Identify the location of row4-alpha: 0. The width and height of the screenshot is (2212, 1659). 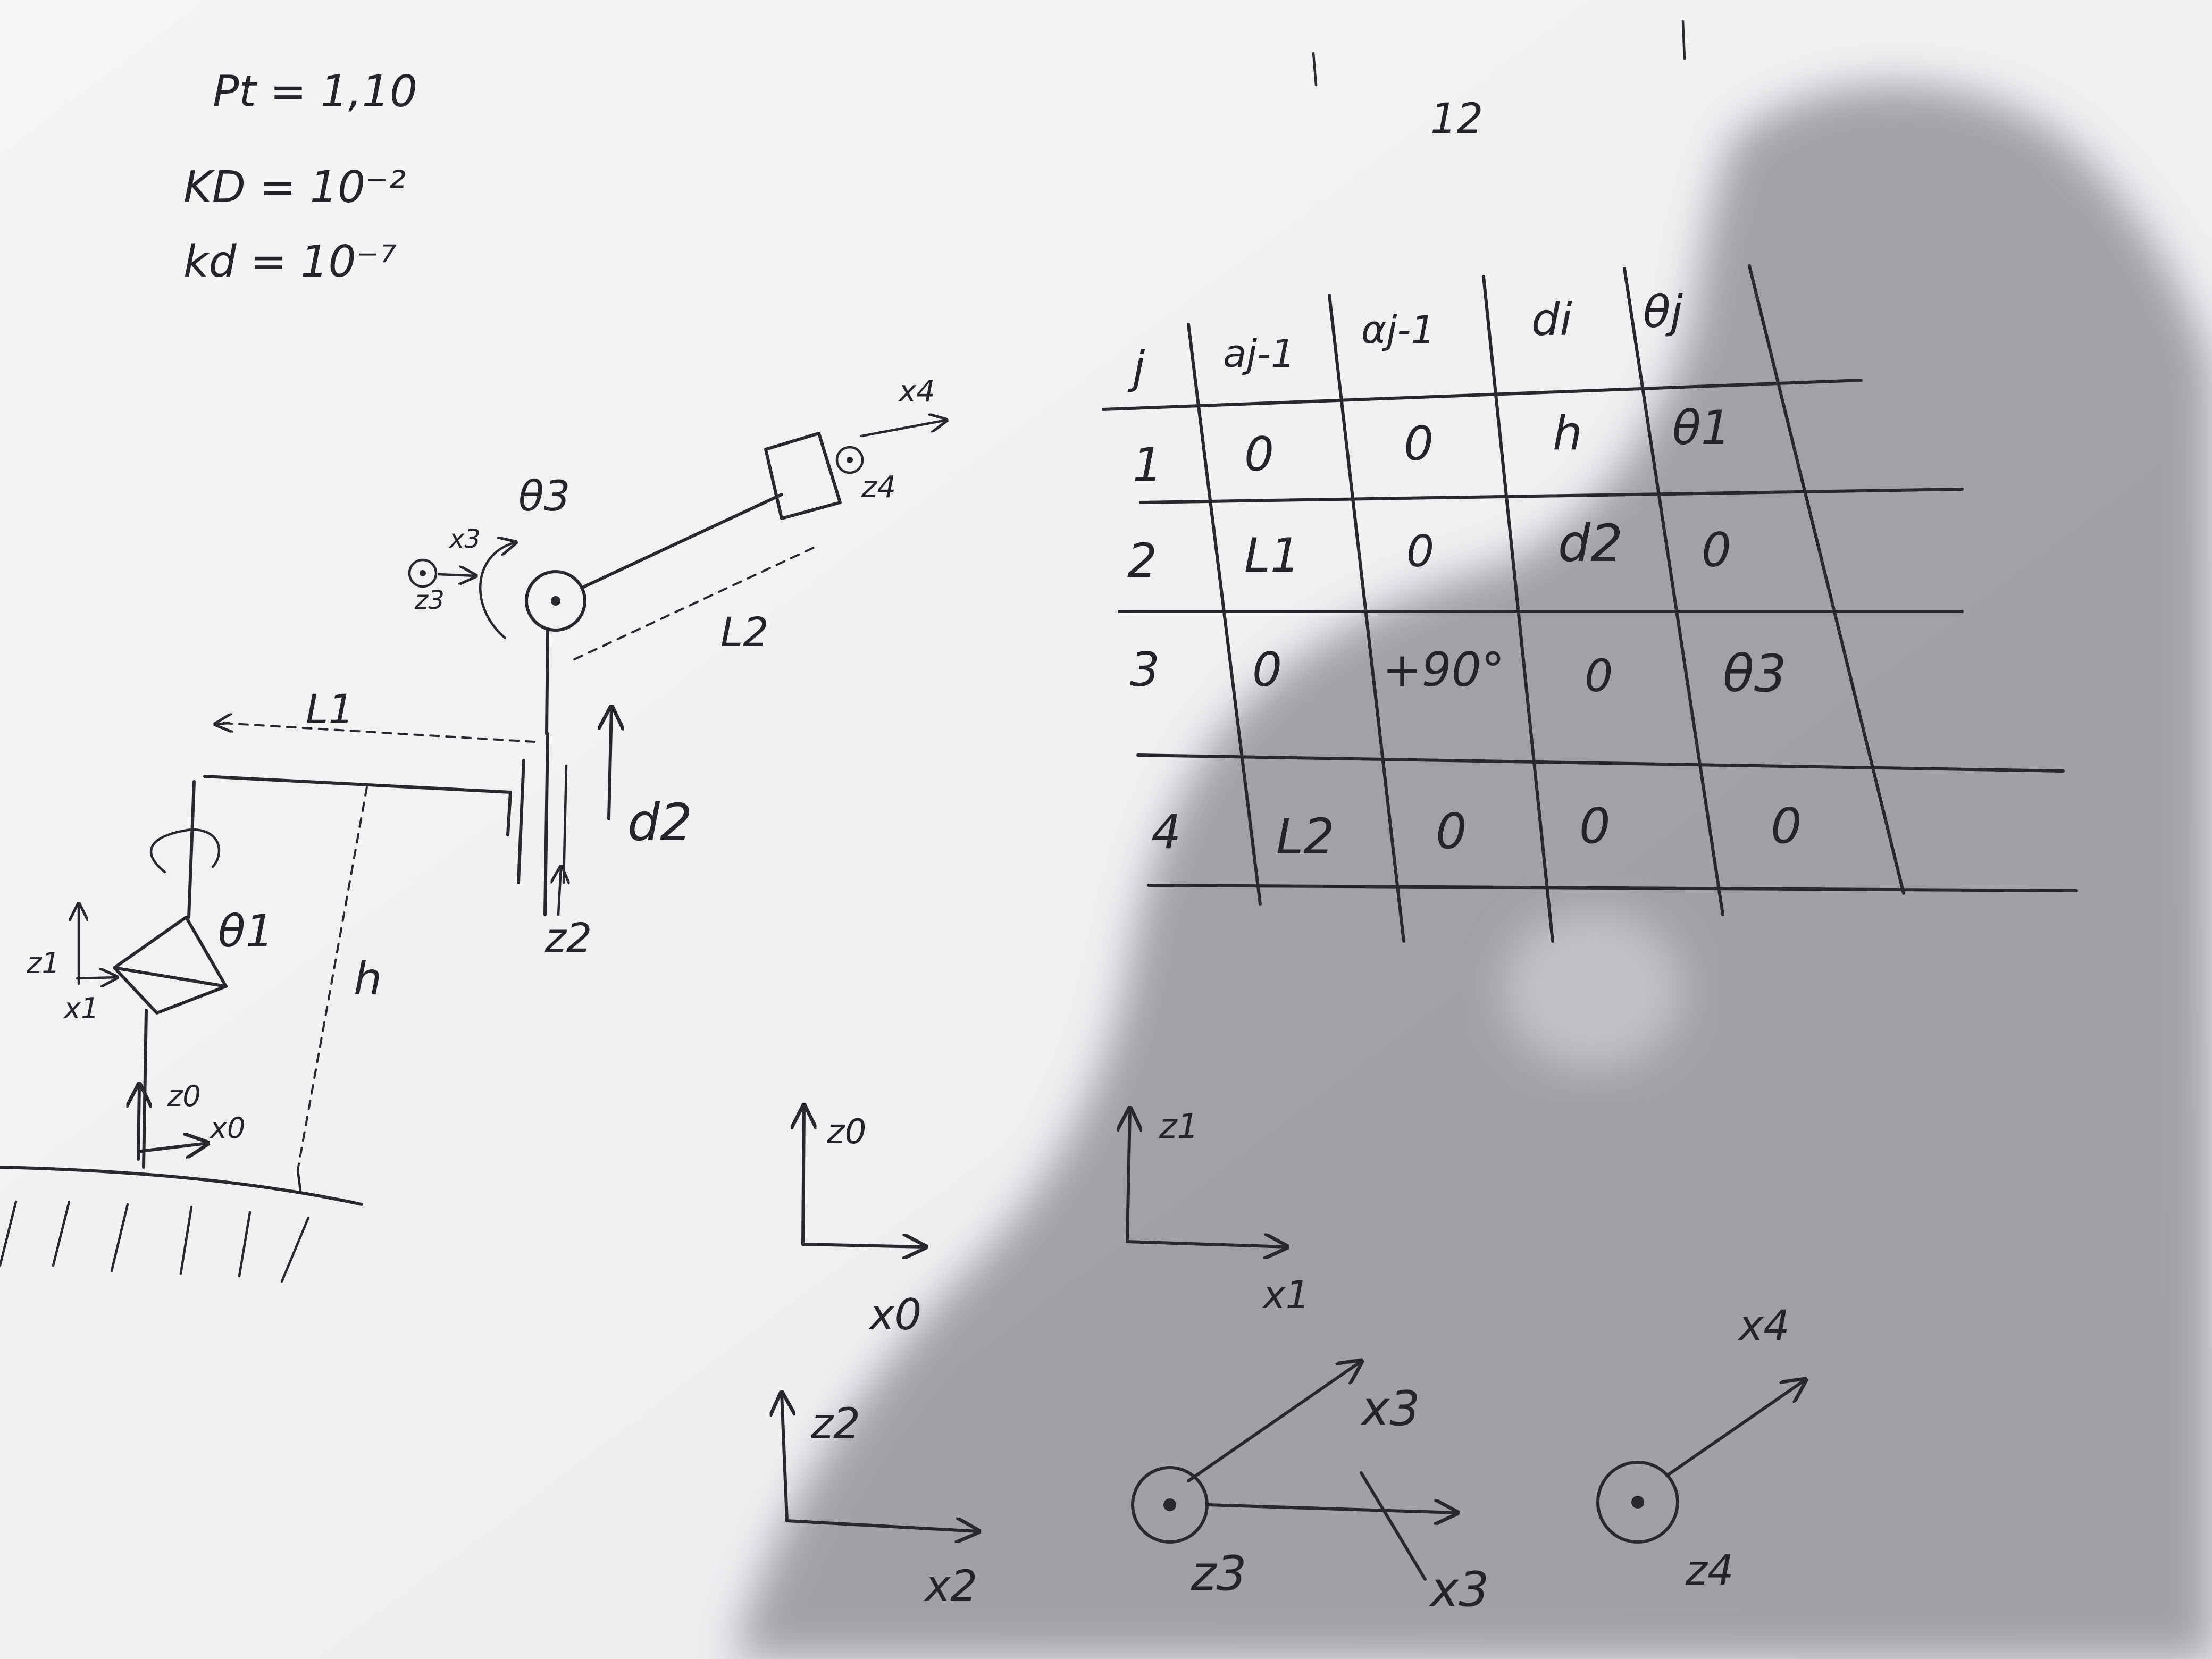
(1451, 831).